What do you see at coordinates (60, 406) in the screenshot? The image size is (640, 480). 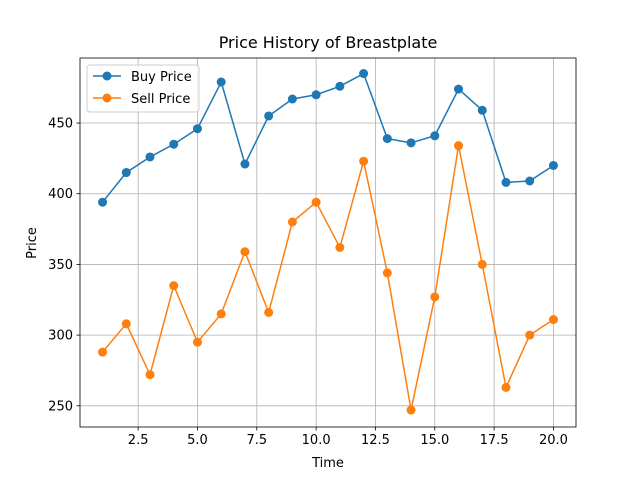 I see `y-tick-label: 250` at bounding box center [60, 406].